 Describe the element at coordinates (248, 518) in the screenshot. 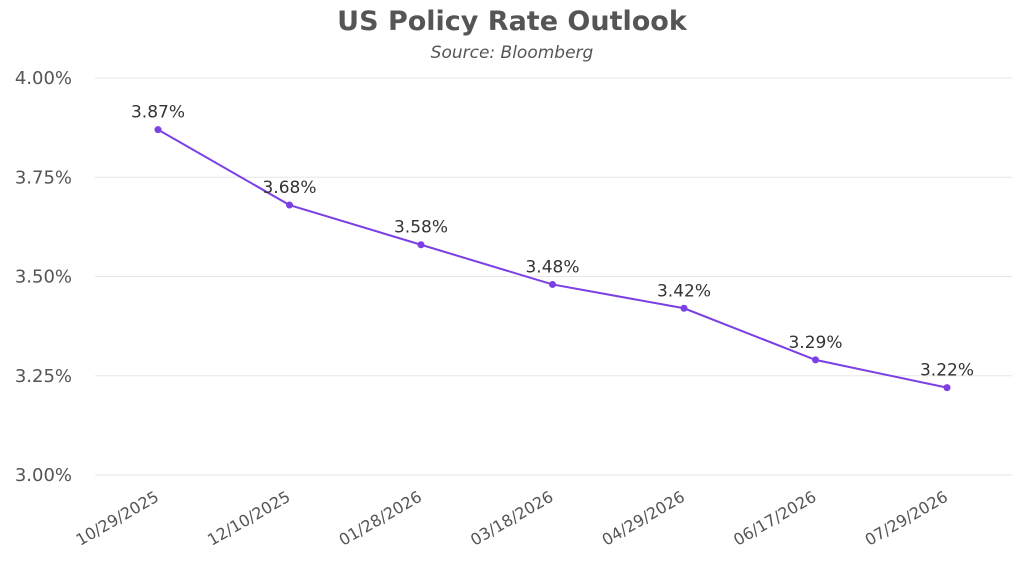

I see `x-tick-label: 12/10/2025` at that location.